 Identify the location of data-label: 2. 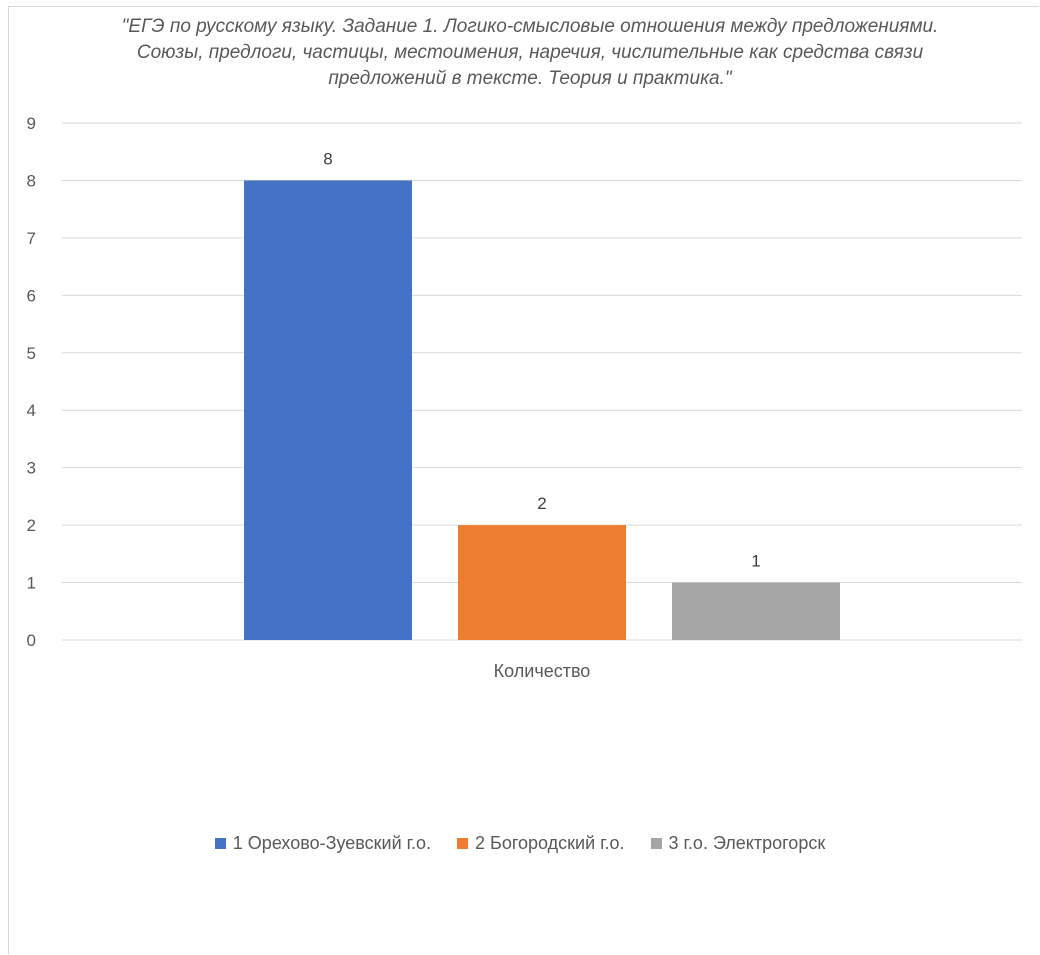
(541, 503).